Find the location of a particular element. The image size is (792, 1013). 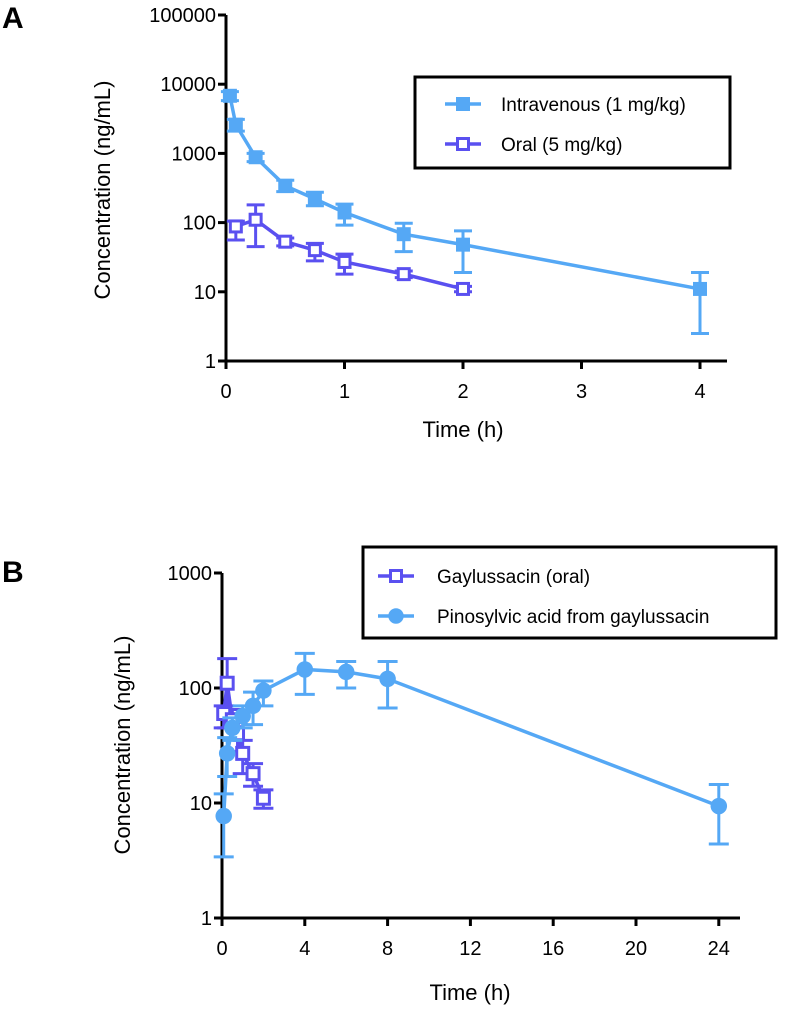

y-tick-label: 100000 is located at coordinates (182, 16).